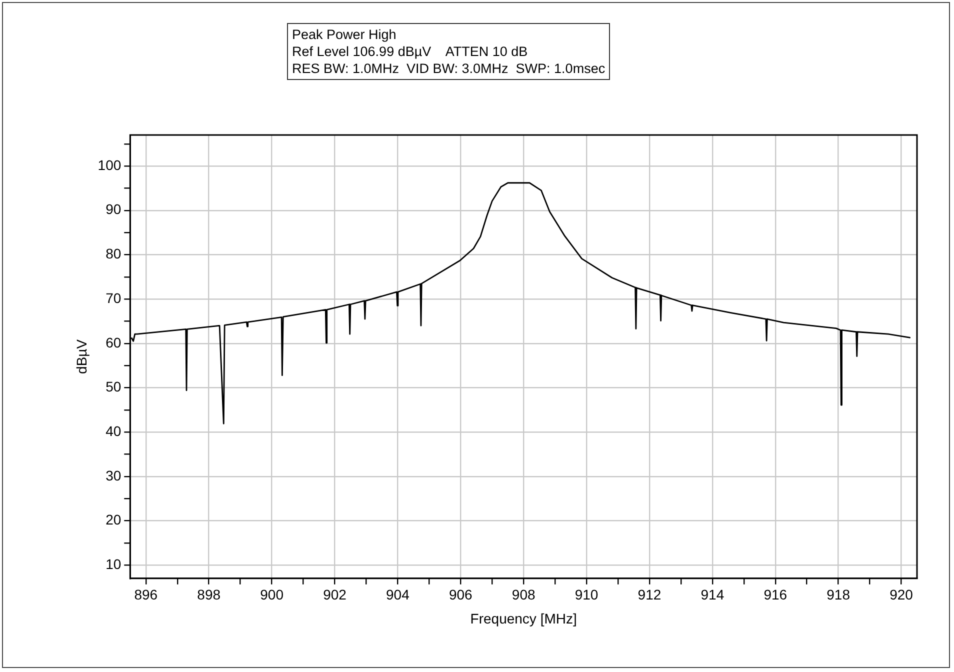 The image size is (954, 672). I want to click on x-tick-label: 920, so click(902, 594).